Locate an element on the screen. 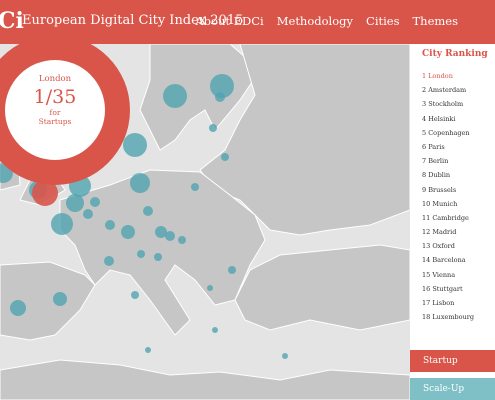 This screenshot has width=495, height=400. ranking-item: 5 Copenhagen is located at coordinates (446, 132).